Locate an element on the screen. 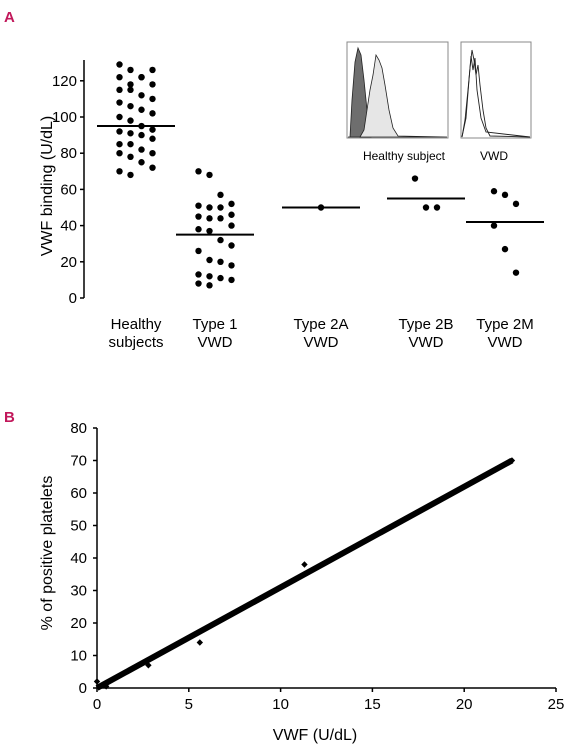 The height and width of the screenshot is (746, 569). panel-a-y-tick-label: 40 is located at coordinates (68, 226).